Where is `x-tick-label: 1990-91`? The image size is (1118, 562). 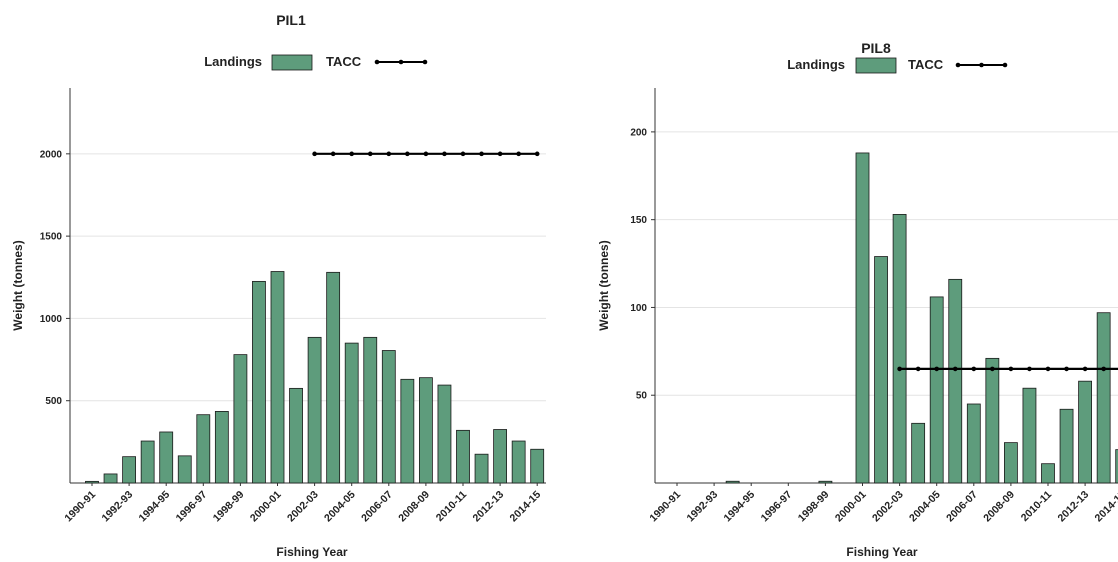 x-tick-label: 1990-91 is located at coordinates (80, 507).